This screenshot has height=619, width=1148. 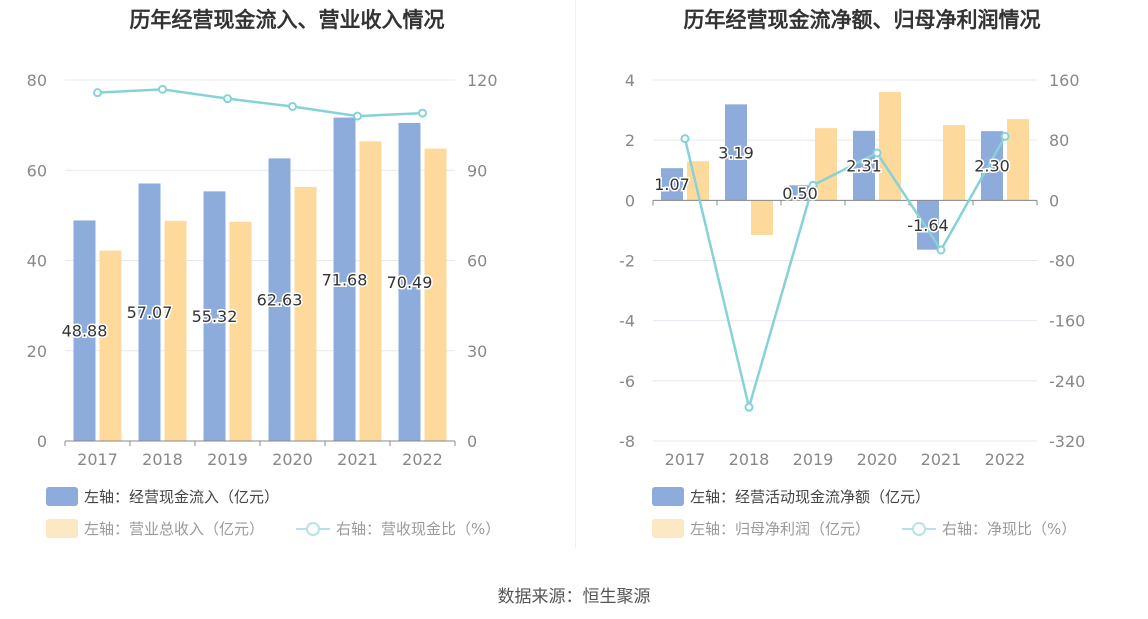 I want to click on left-data-label: 70.49, so click(x=410, y=282).